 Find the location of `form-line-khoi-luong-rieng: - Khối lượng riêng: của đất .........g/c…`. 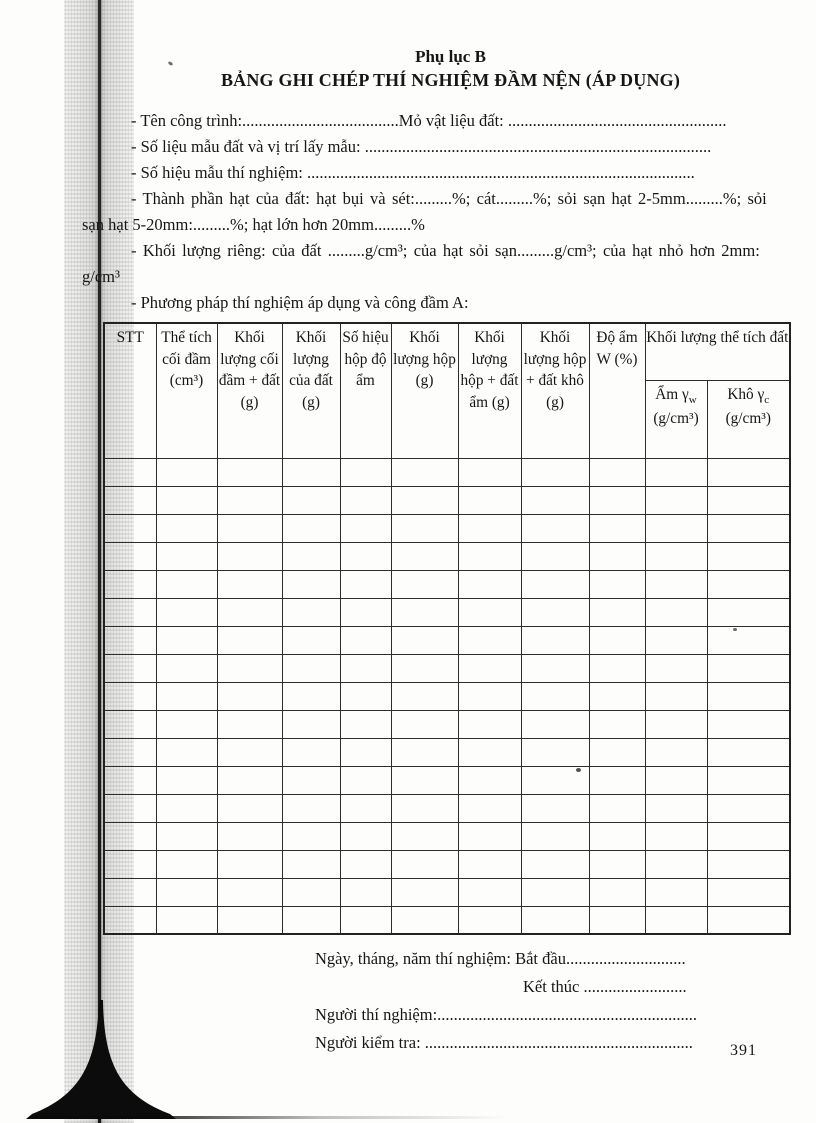

form-line-khoi-luong-rieng: - Khối lượng riêng: của đất .........g/c… is located at coordinates (445, 250).